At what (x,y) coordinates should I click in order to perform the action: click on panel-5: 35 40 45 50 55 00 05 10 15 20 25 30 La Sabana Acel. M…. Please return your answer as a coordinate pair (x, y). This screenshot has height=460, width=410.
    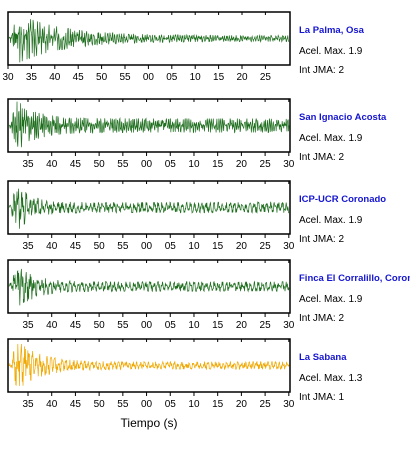
    Looking at the image, I should click on (185, 374).